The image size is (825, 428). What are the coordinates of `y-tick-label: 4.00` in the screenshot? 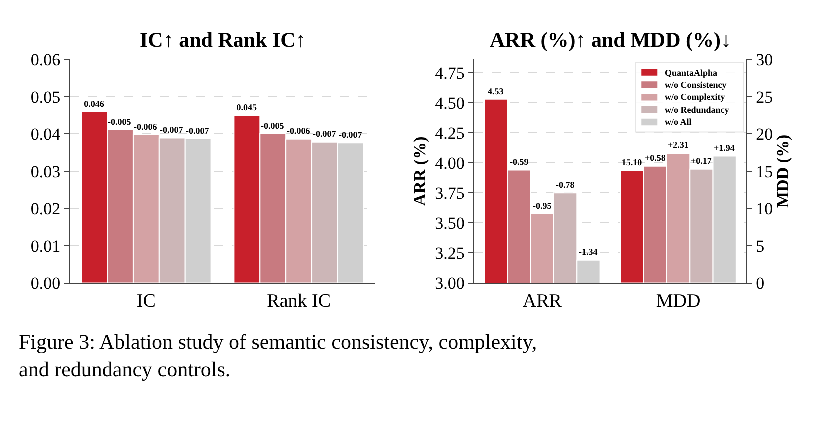 It's located at (450, 163).